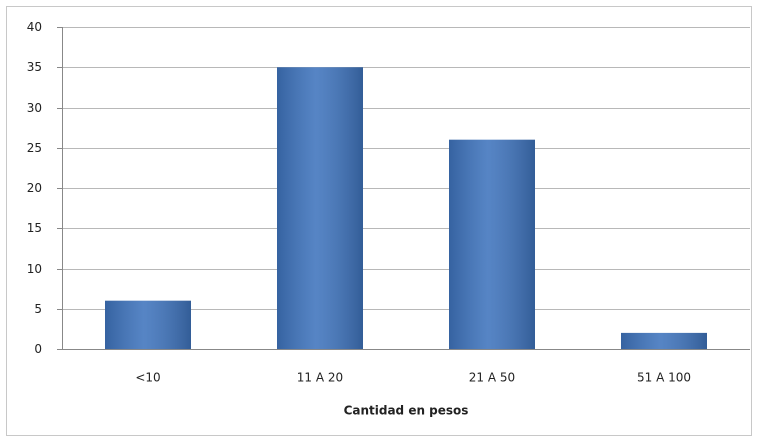  I want to click on x-tick-label: 21 A 50, so click(492, 378).